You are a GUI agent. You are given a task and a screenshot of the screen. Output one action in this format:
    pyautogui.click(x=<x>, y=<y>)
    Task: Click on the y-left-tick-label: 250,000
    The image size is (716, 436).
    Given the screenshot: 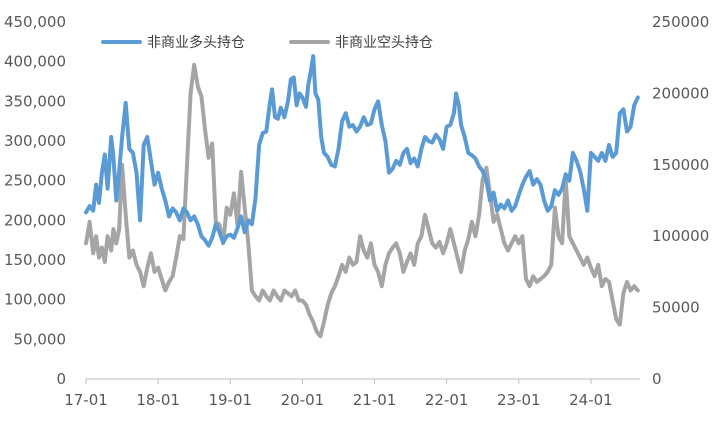 What is the action you would take?
    pyautogui.click(x=35, y=181)
    